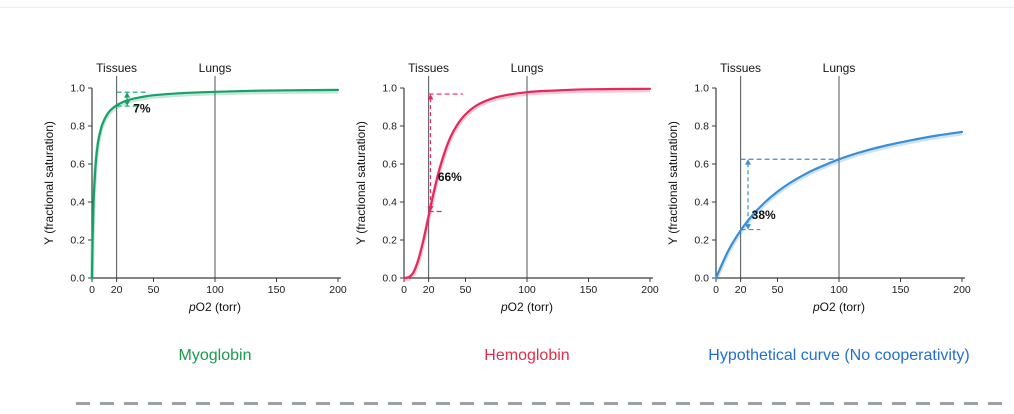 The width and height of the screenshot is (1014, 414). I want to click on bottom-dashed-divider, so click(542, 403).